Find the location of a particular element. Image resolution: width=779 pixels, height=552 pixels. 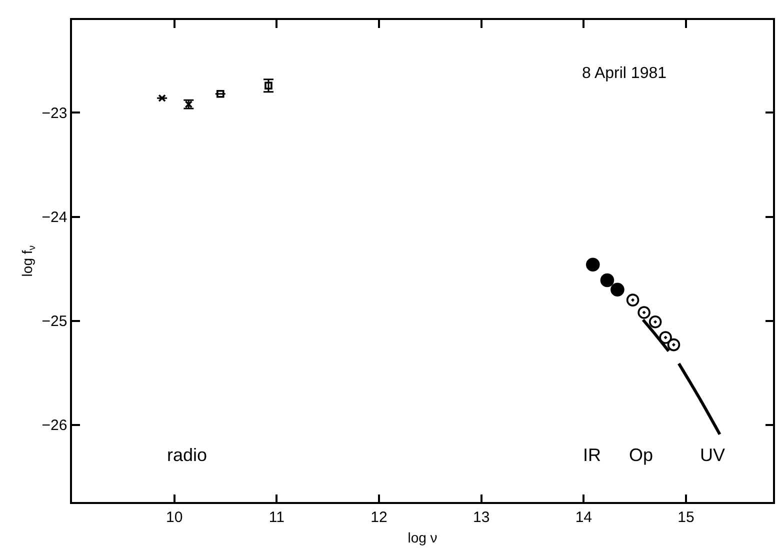

annotation: UV is located at coordinates (713, 455).